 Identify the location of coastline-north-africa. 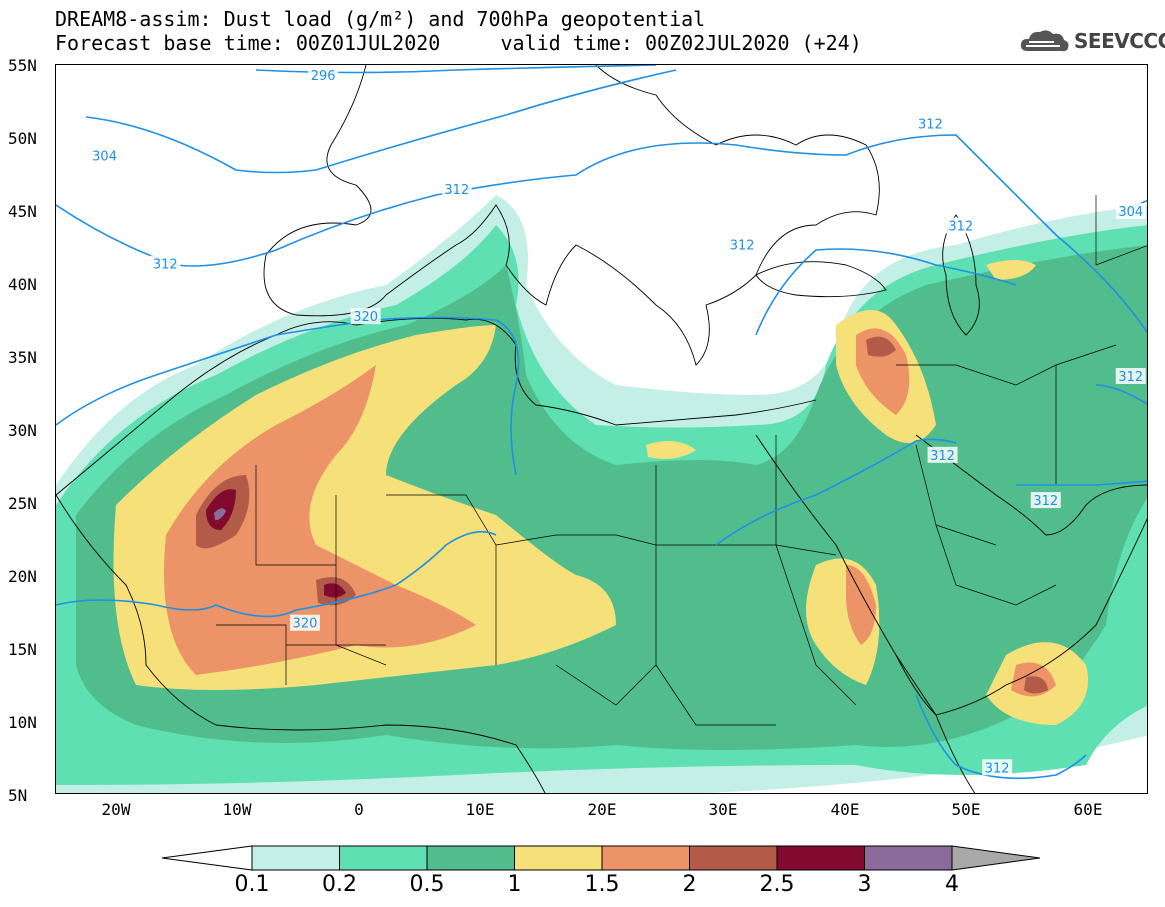
(436, 406).